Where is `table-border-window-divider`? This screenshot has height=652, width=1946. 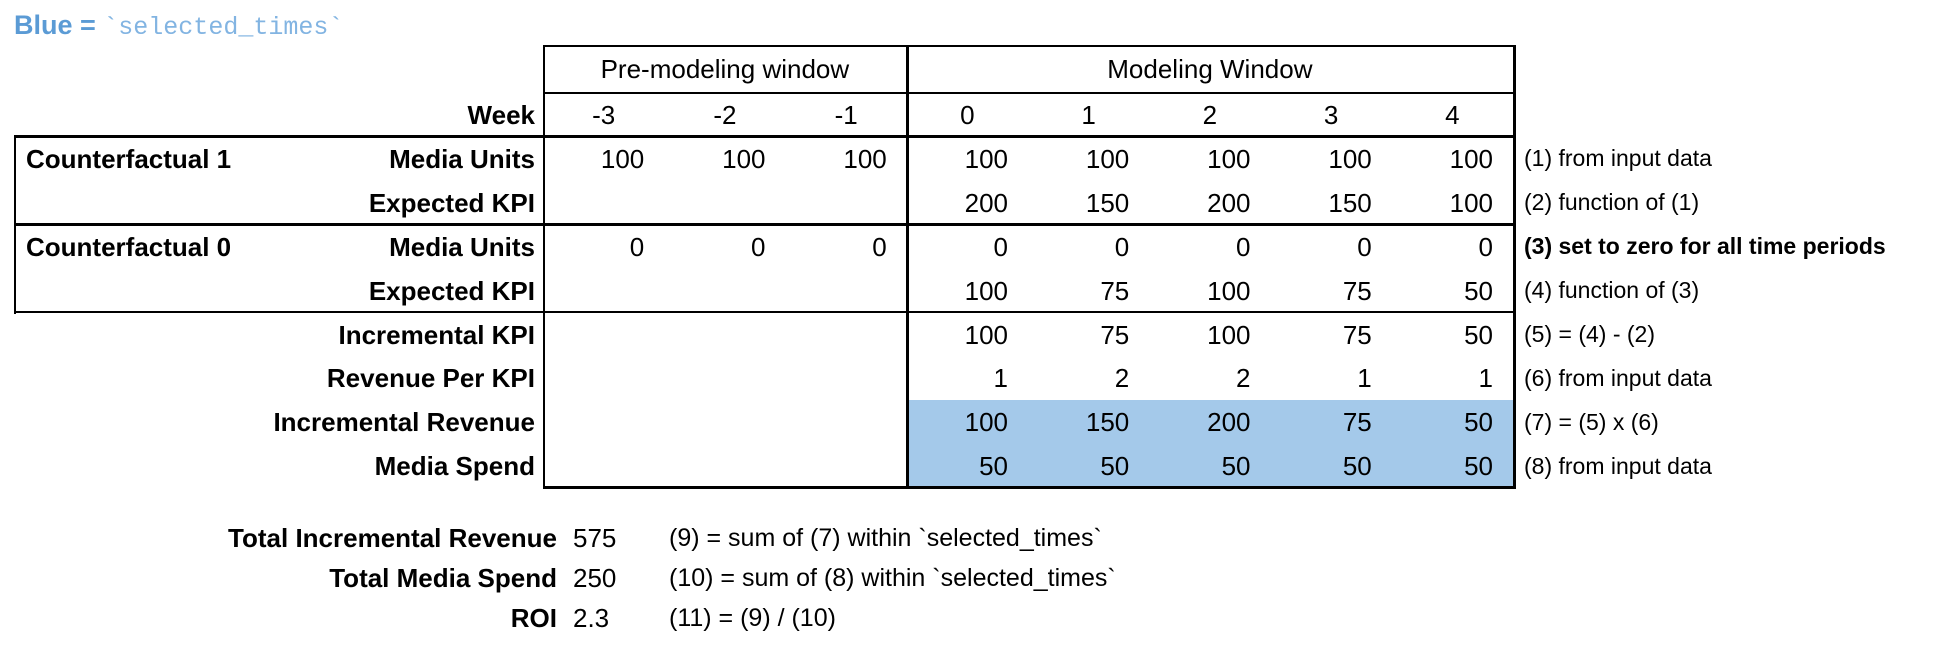 table-border-window-divider is located at coordinates (907, 267).